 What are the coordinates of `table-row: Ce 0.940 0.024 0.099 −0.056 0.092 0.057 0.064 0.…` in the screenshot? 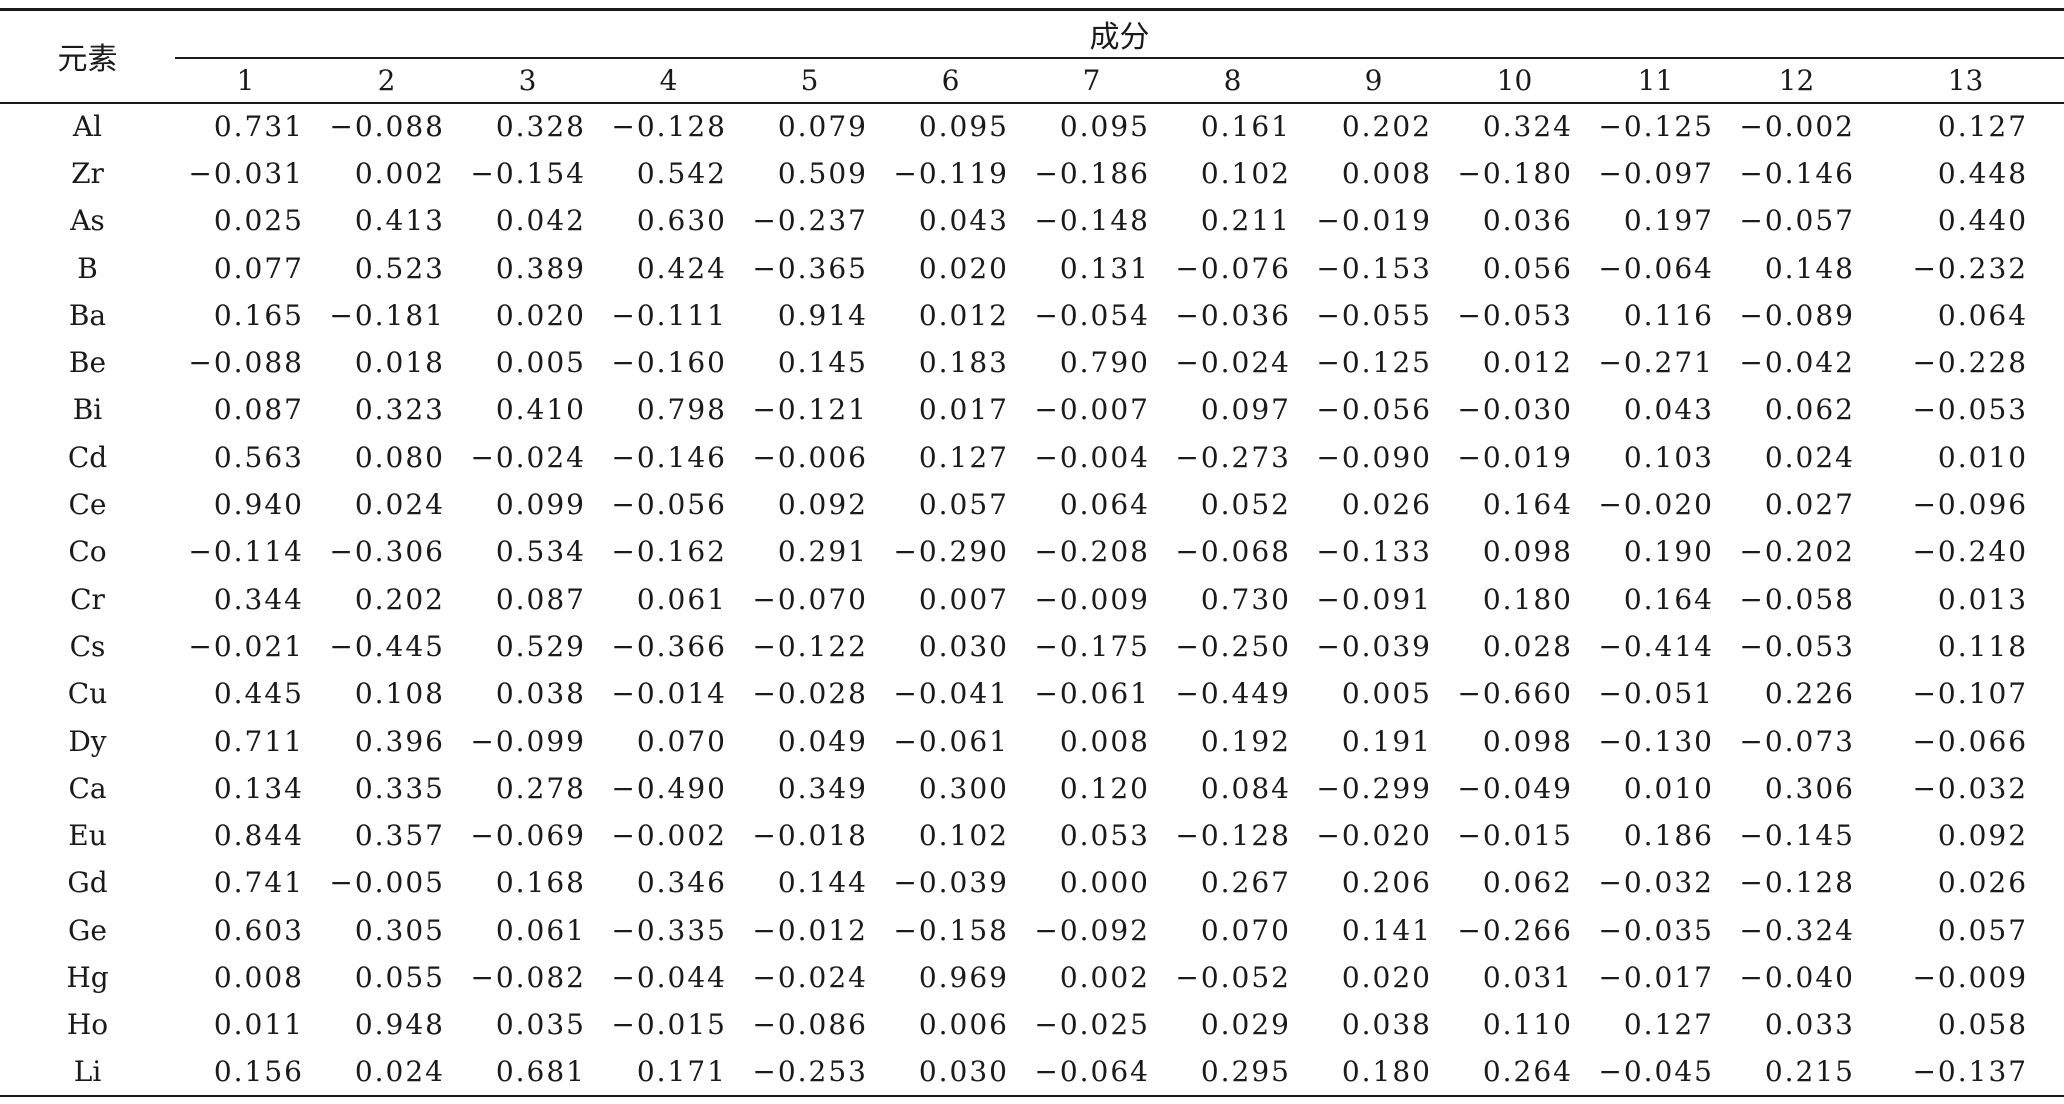 It's located at (1032, 504).